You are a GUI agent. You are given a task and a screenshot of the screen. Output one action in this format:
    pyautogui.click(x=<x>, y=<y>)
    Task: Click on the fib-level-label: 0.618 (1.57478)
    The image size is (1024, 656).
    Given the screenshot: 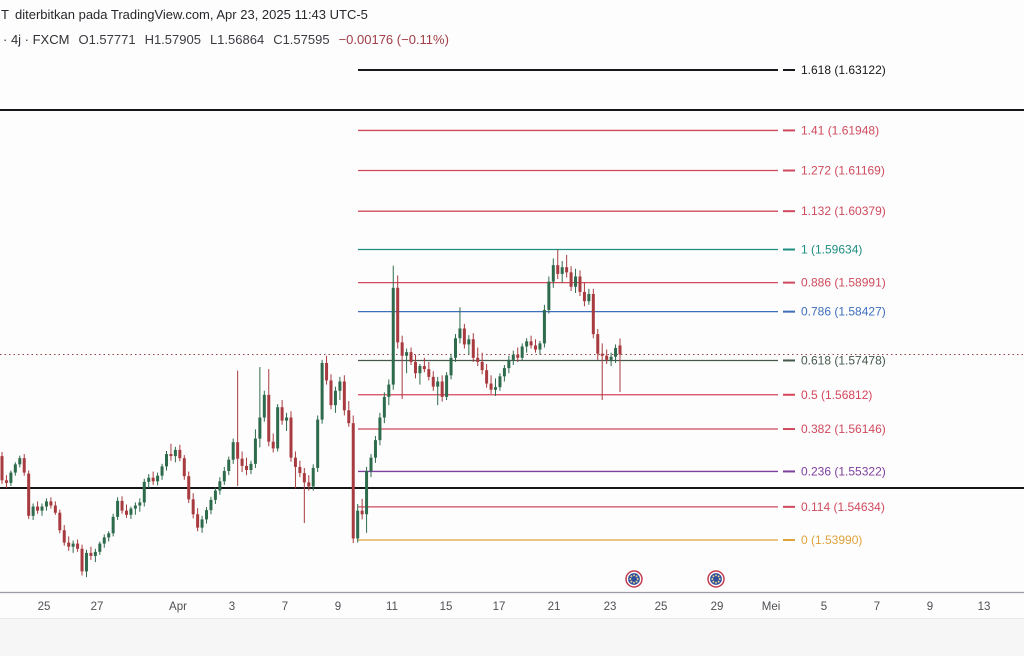 What is the action you would take?
    pyautogui.click(x=843, y=360)
    